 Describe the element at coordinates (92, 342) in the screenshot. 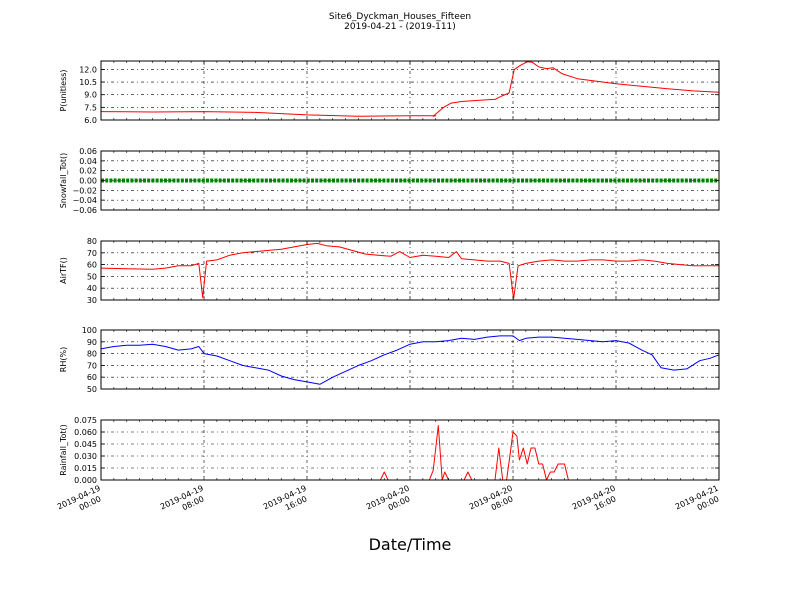

I see `y-tick-label: 90` at that location.